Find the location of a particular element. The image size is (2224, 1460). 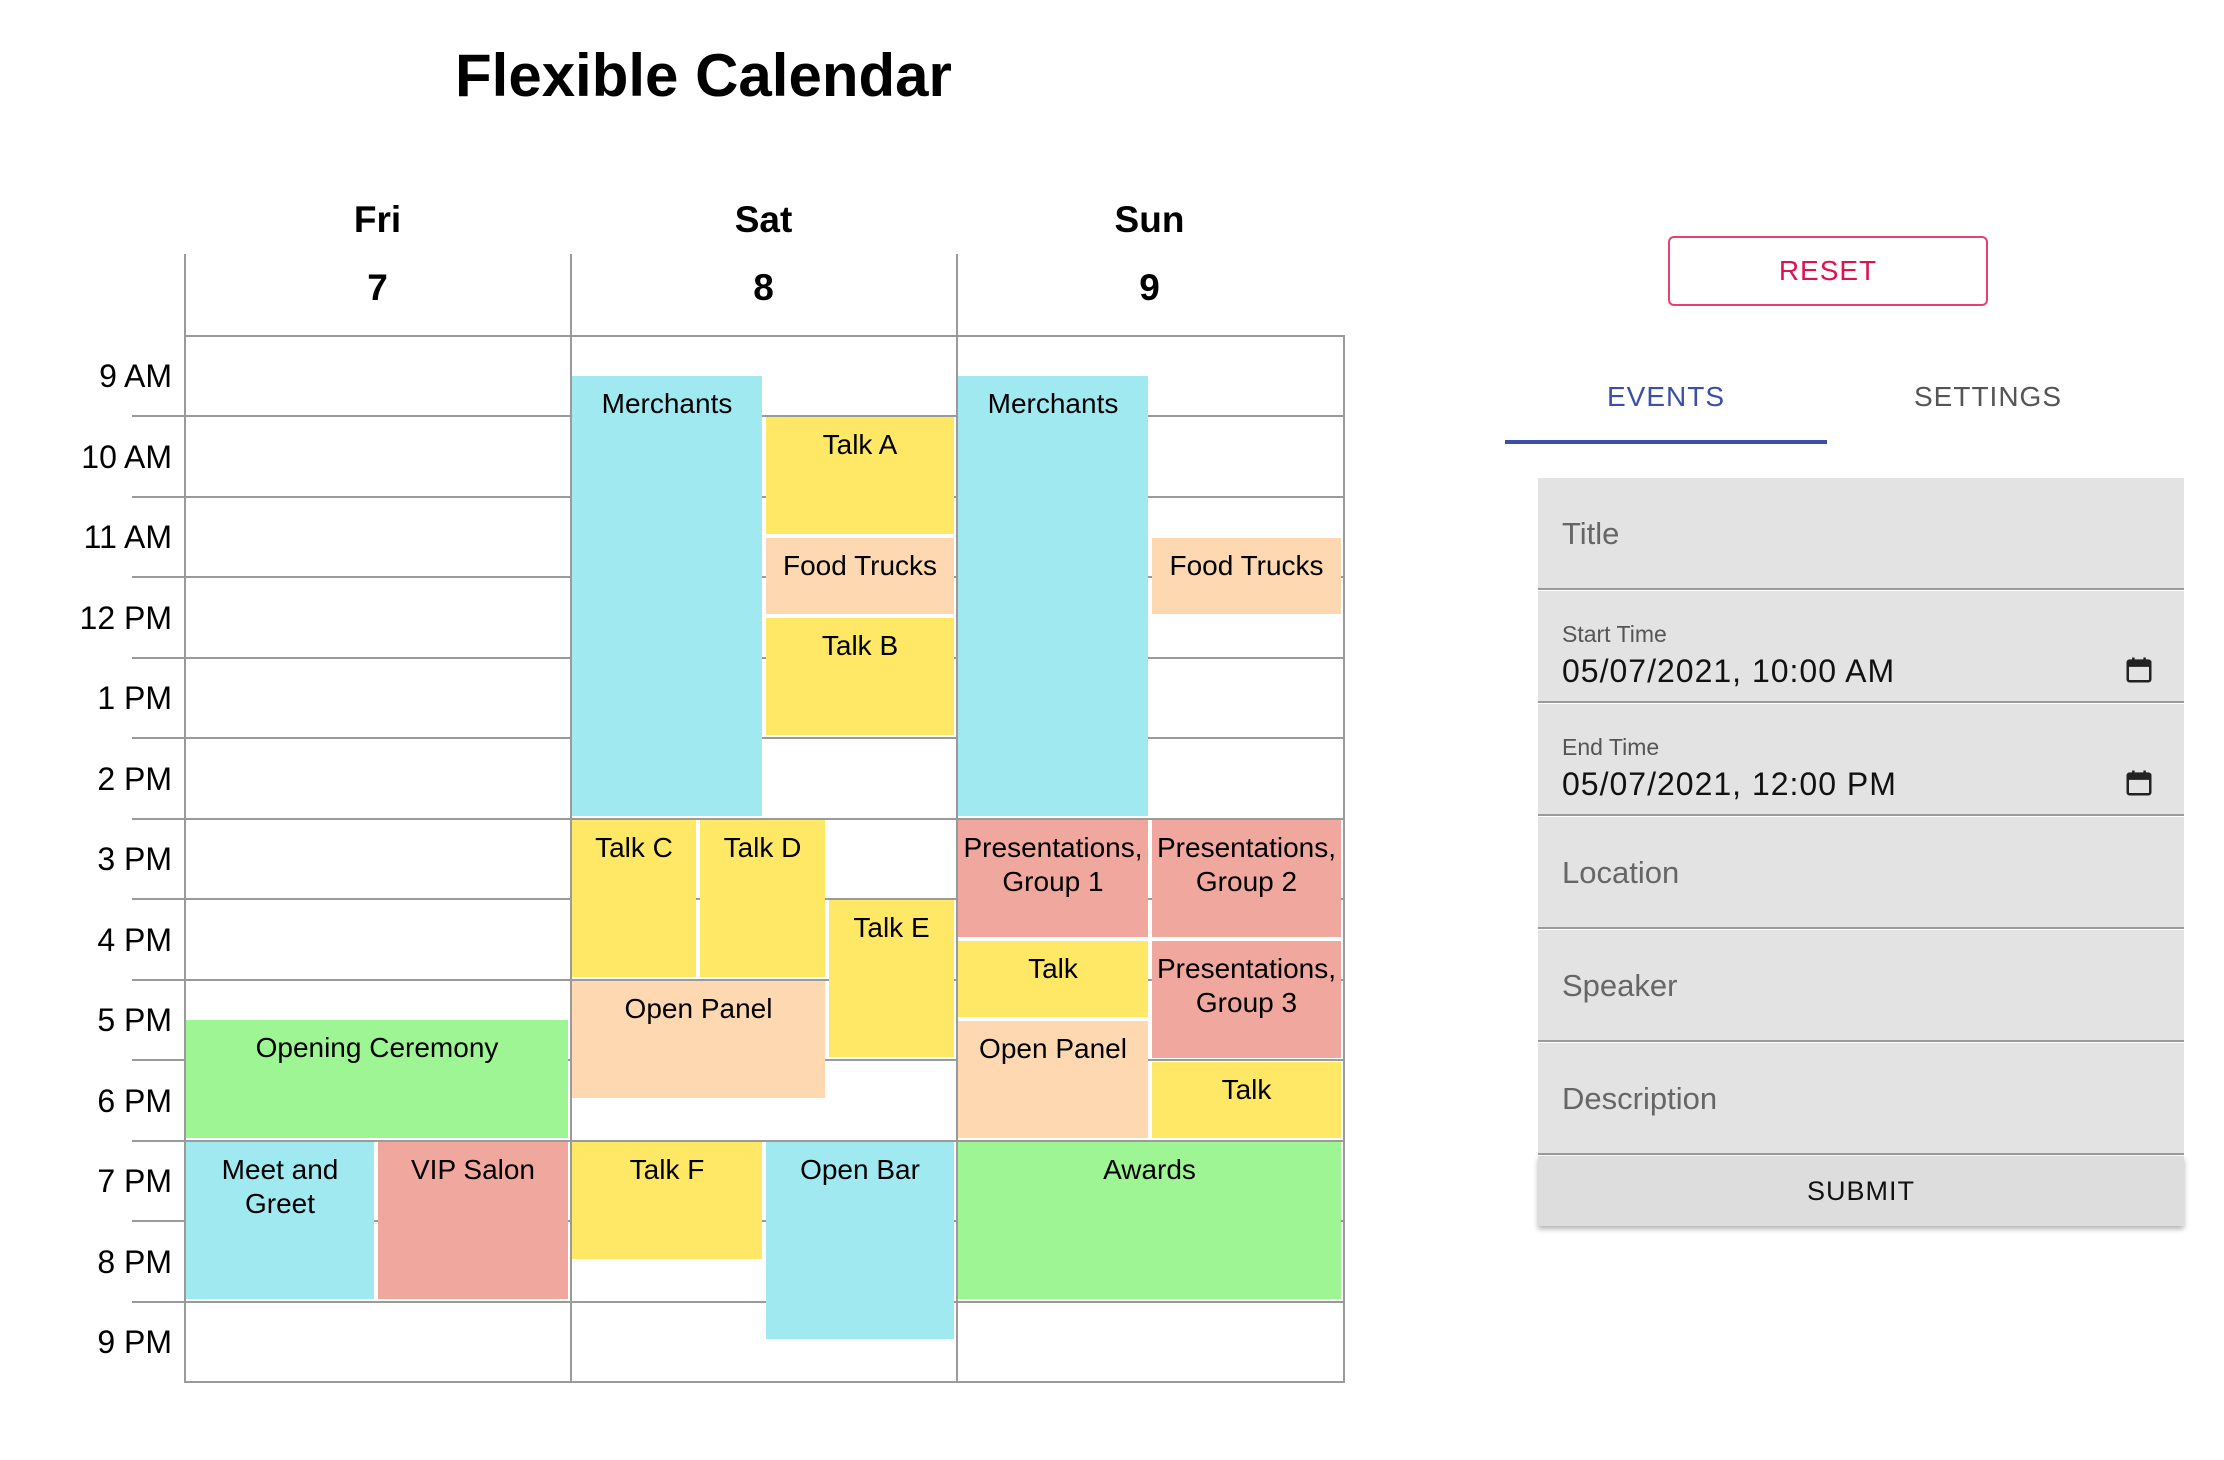

speaker-field: Speaker is located at coordinates (1861, 986).